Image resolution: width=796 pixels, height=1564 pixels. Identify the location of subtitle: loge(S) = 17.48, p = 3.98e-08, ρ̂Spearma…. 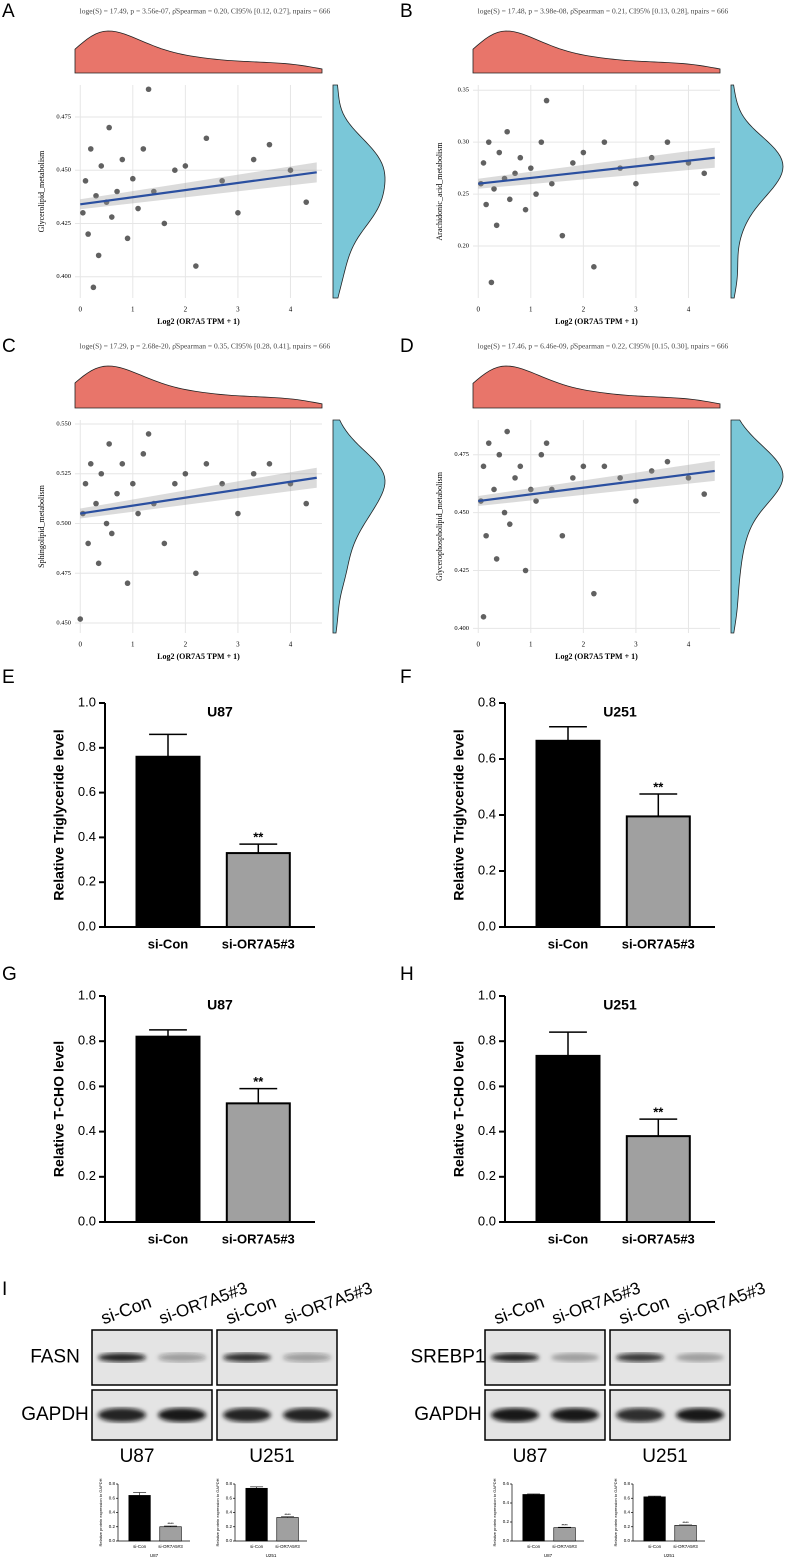
(603, 11).